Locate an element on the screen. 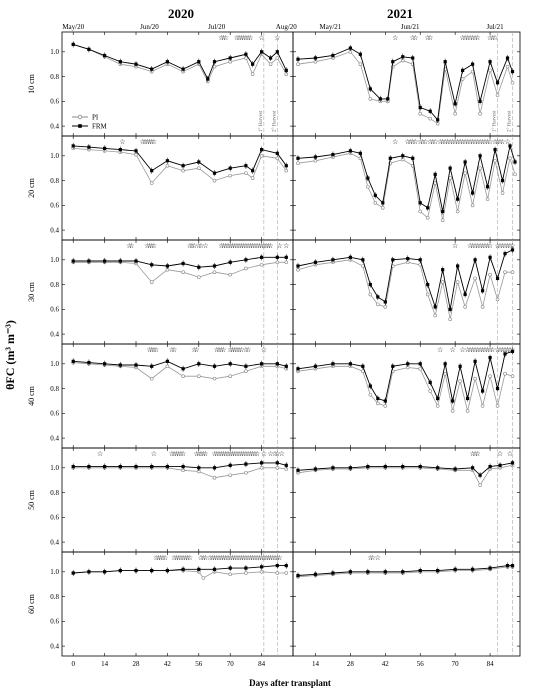  harvest-label: 2° Harvest is located at coordinates (274, 121).